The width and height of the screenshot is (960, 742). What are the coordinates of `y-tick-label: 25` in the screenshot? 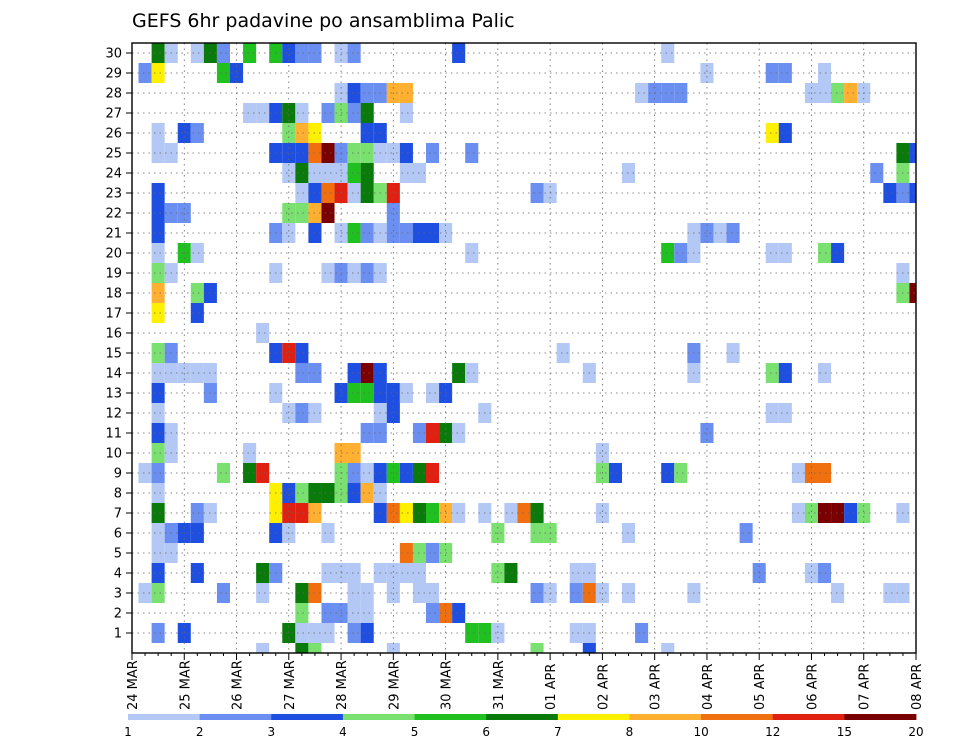 It's located at (113, 154).